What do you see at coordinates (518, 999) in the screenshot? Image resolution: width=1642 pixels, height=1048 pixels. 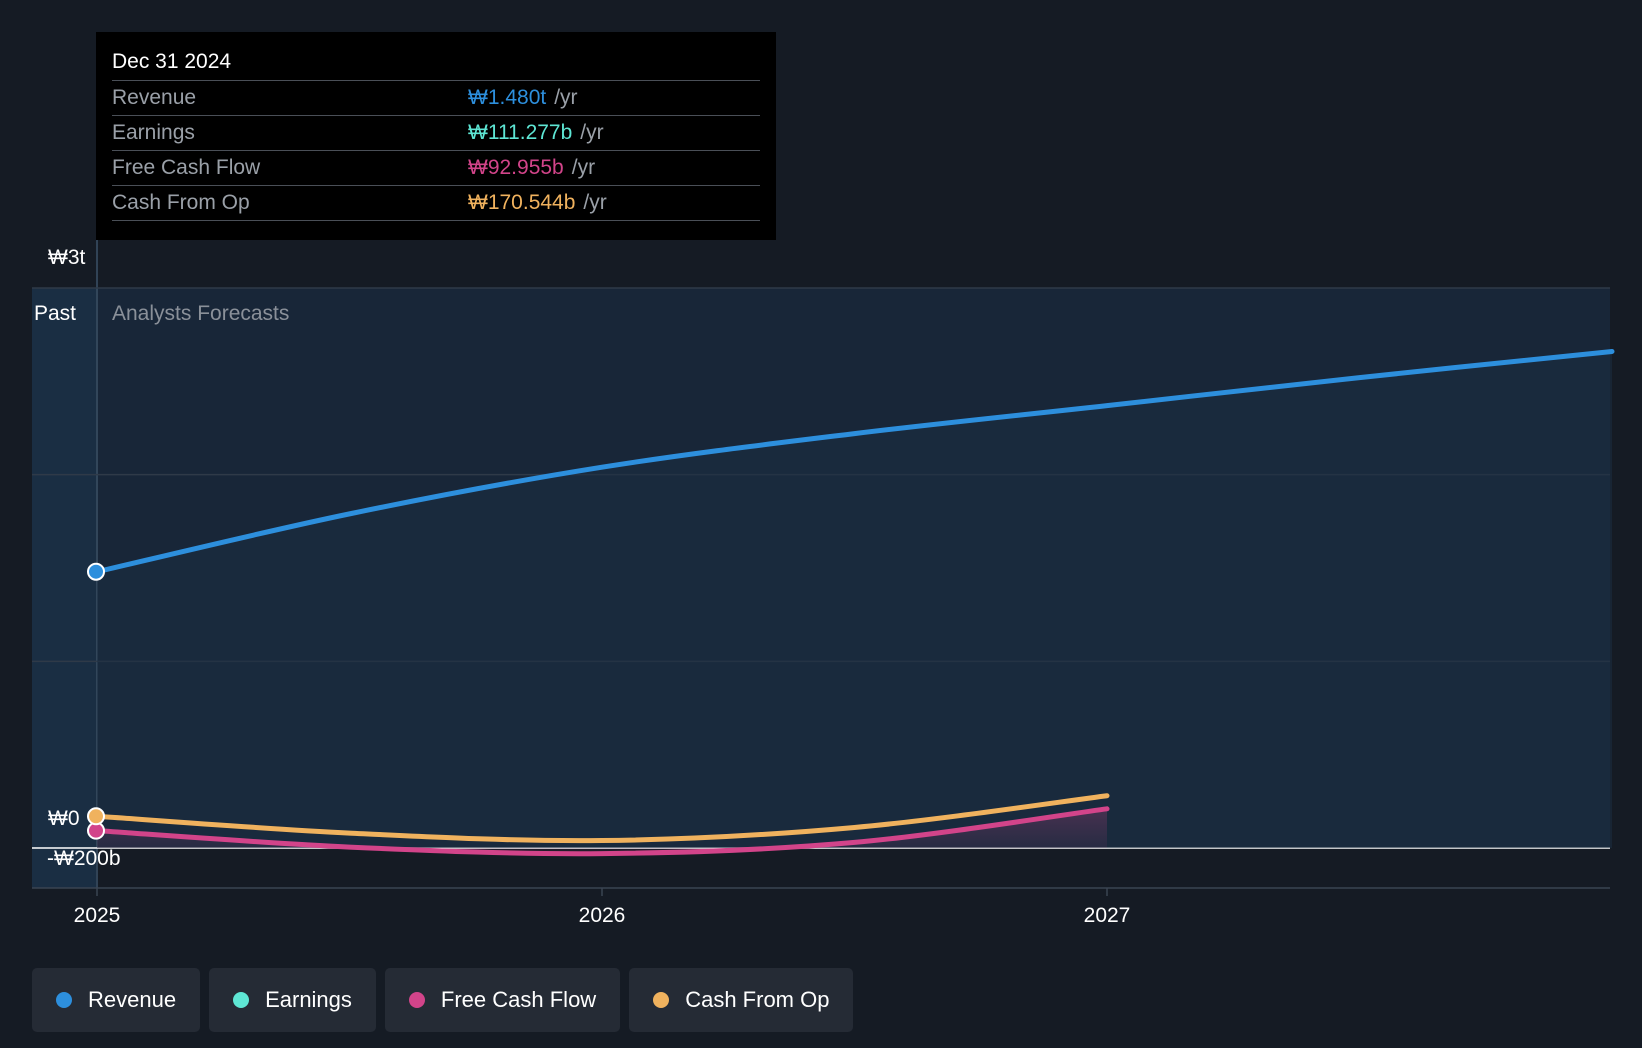 I see `legend-label: Free Cash Flow` at bounding box center [518, 999].